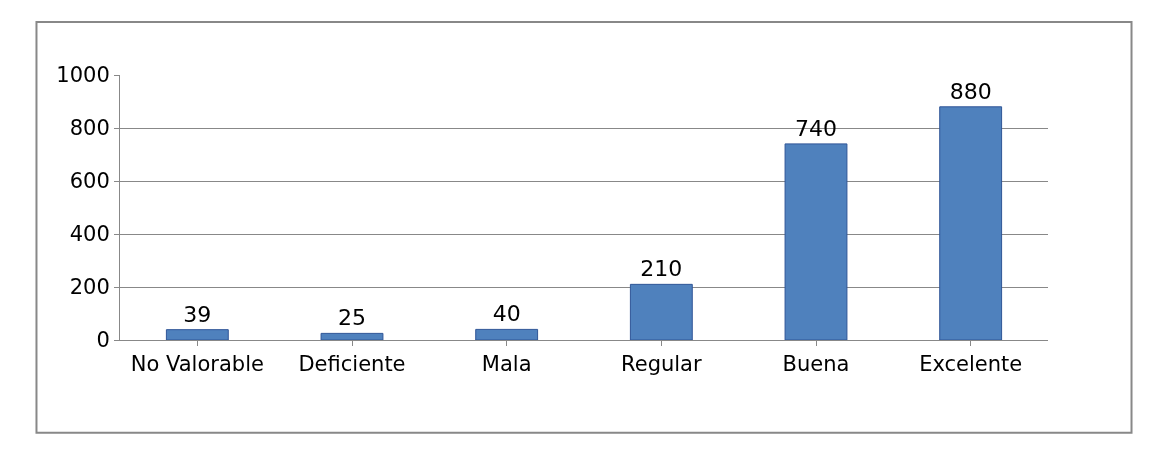  What do you see at coordinates (103, 340) in the screenshot?
I see `y-tick-label: 0` at bounding box center [103, 340].